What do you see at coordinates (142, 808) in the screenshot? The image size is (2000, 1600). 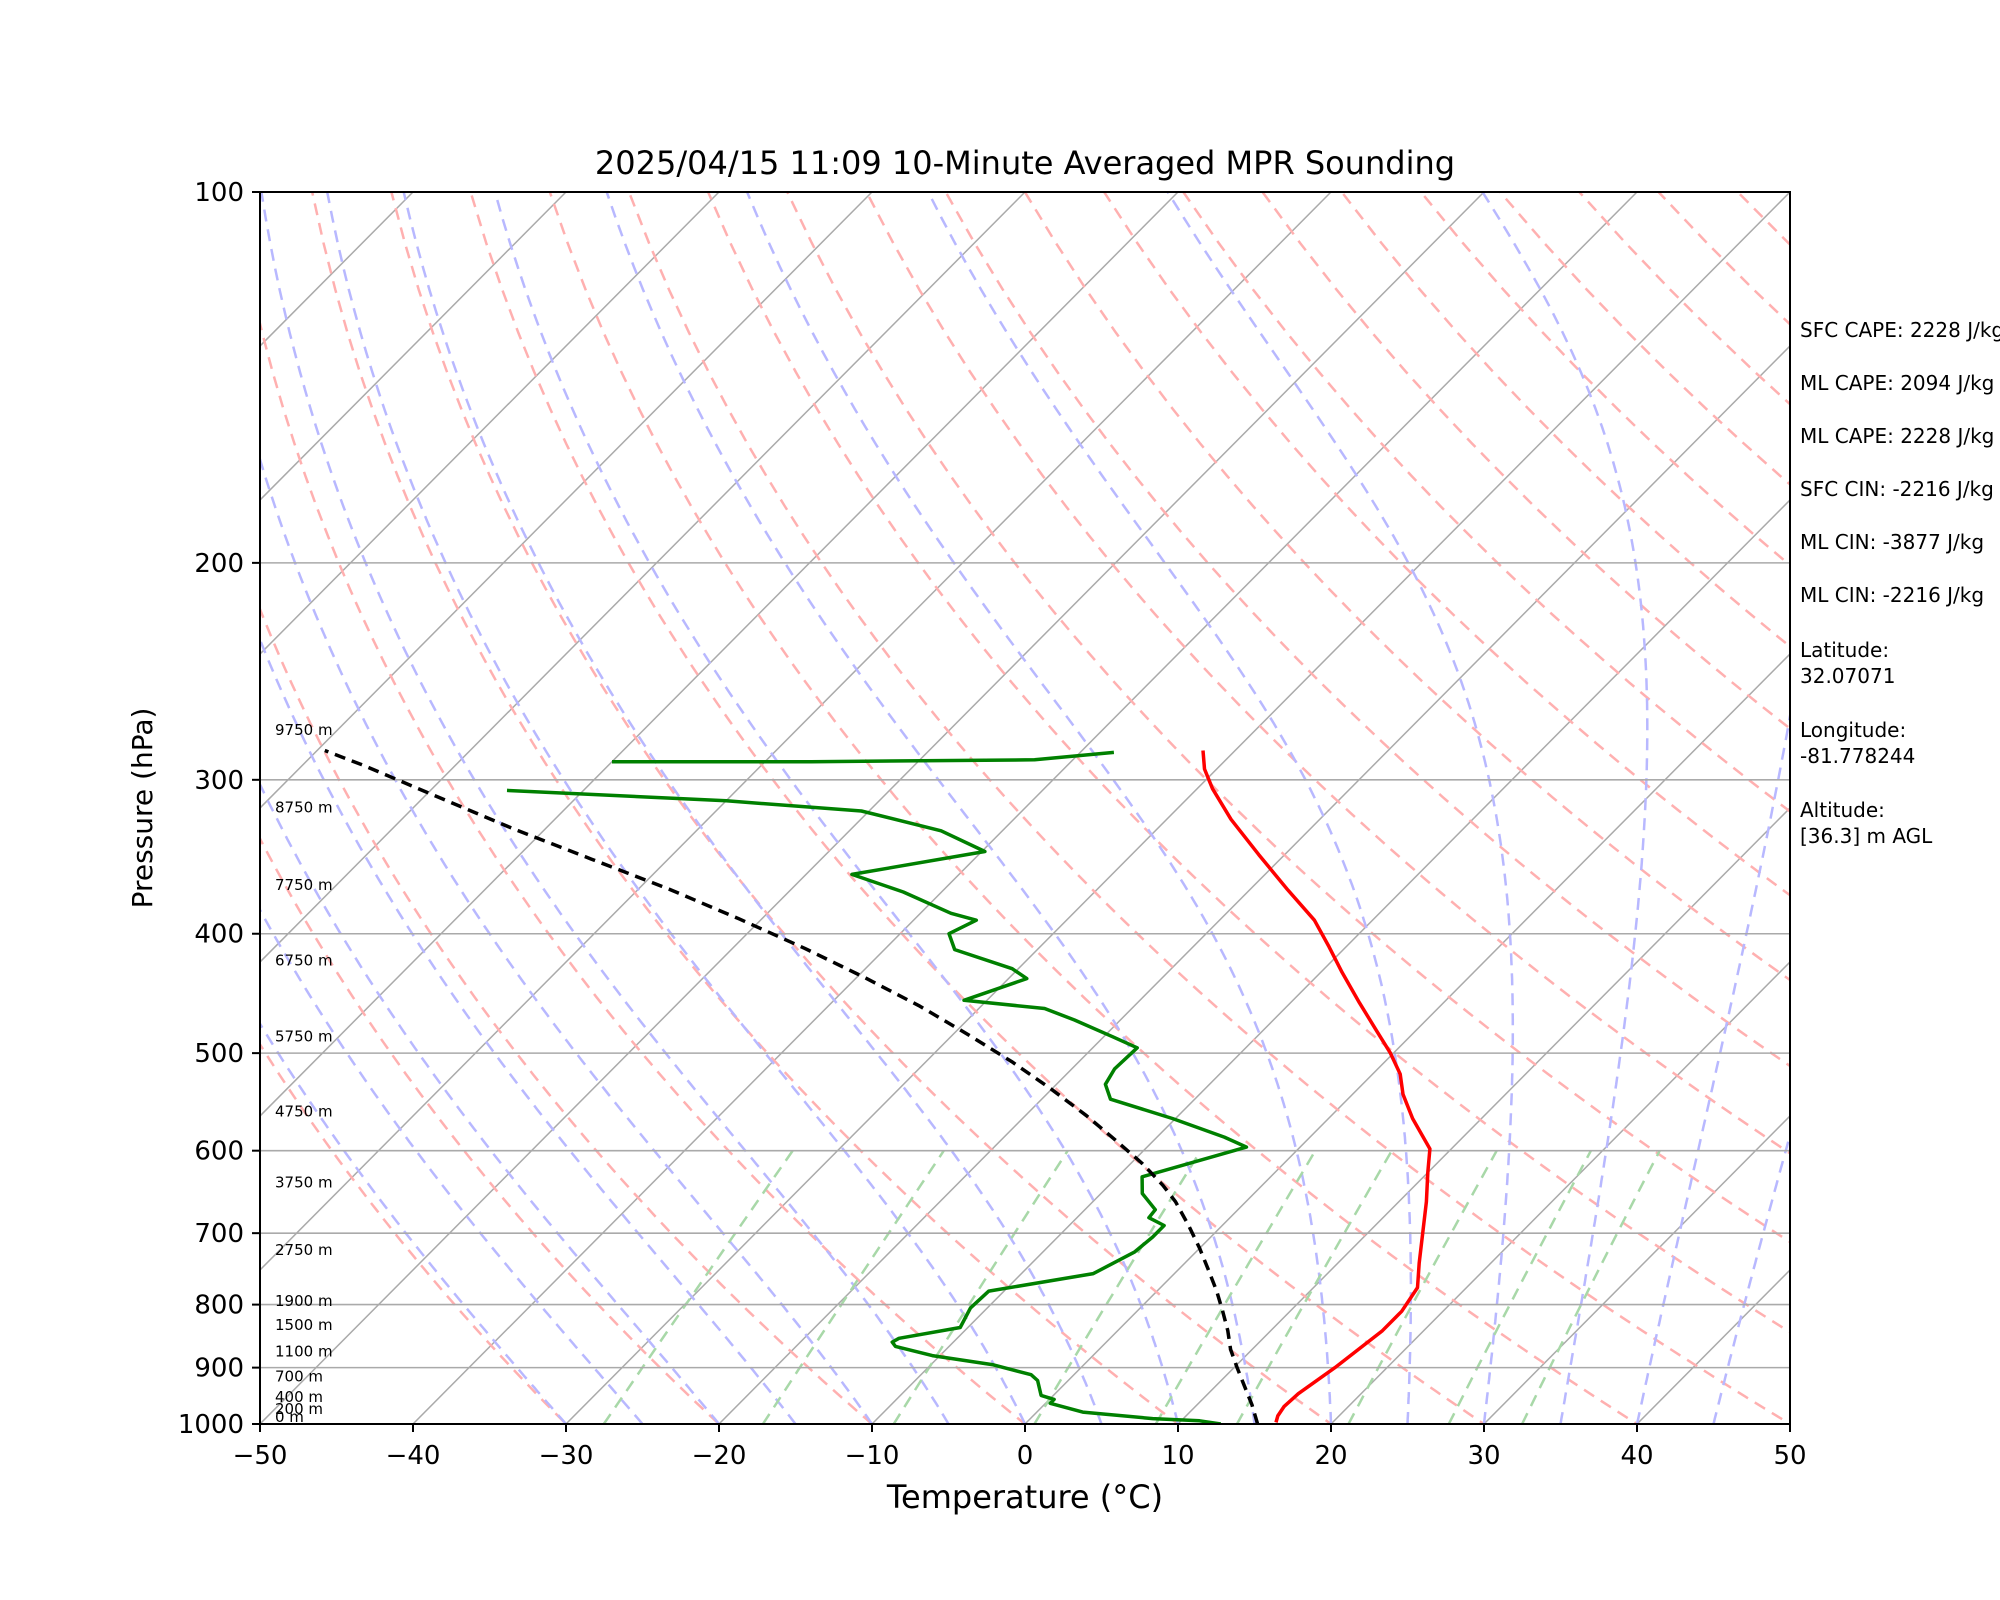 I see `y-axis-label: Pressure (hPa)` at bounding box center [142, 808].